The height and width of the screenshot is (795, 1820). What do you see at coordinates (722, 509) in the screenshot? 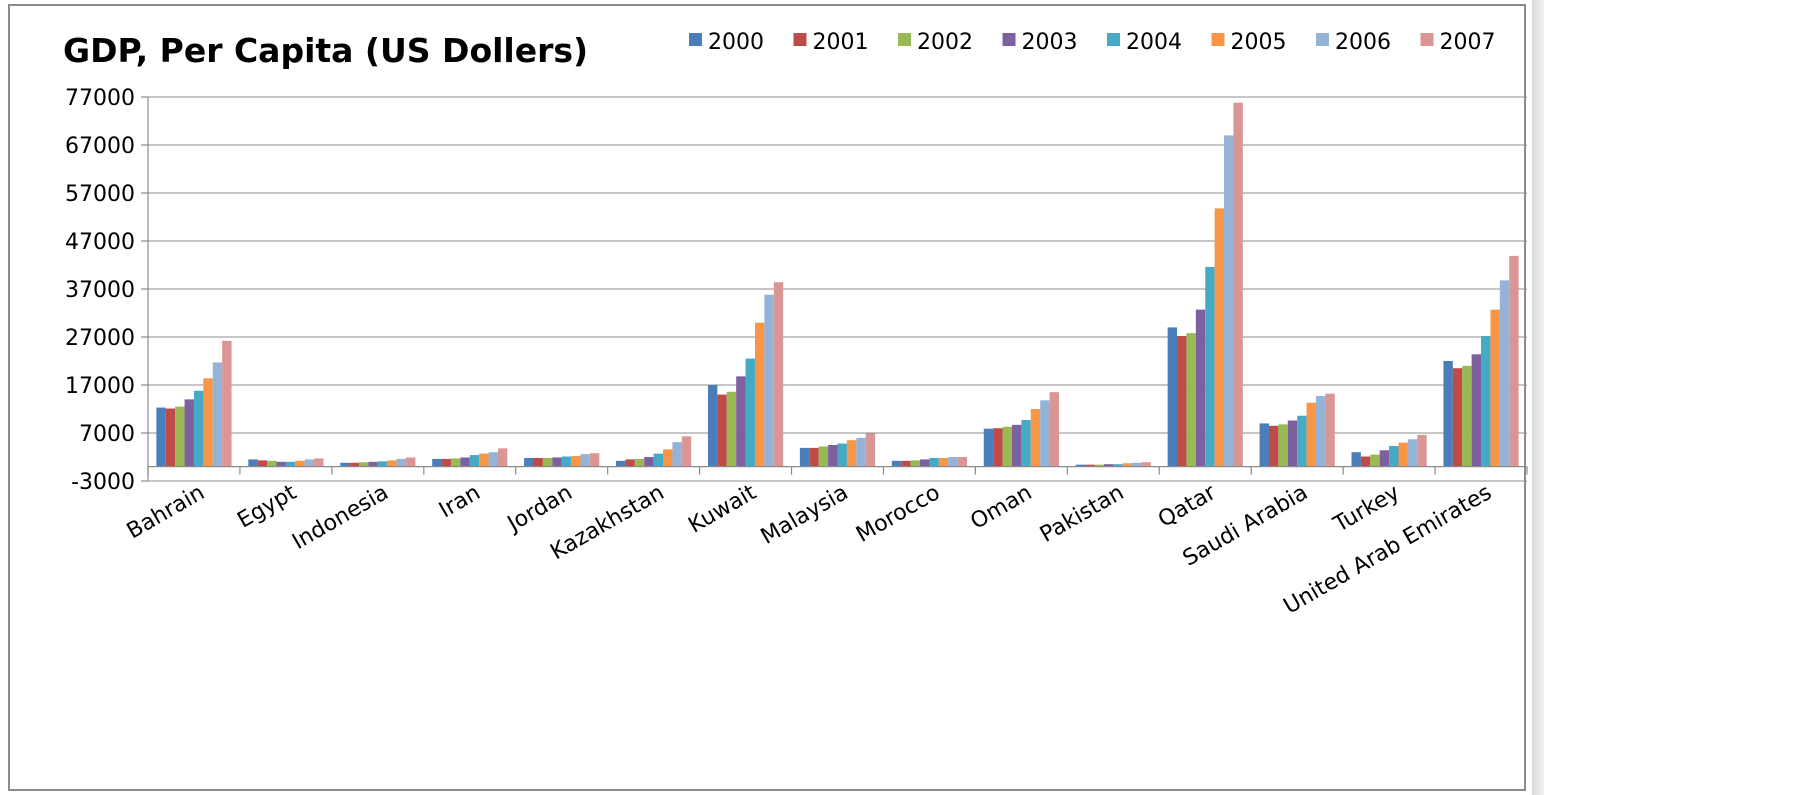
I see `x-tick-label: Kuwait` at bounding box center [722, 509].